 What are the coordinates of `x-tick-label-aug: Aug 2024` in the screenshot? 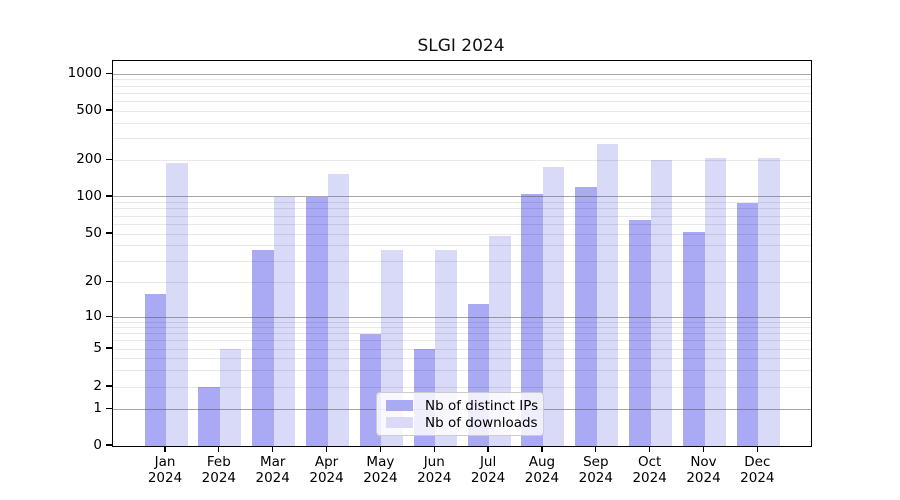 It's located at (542, 470).